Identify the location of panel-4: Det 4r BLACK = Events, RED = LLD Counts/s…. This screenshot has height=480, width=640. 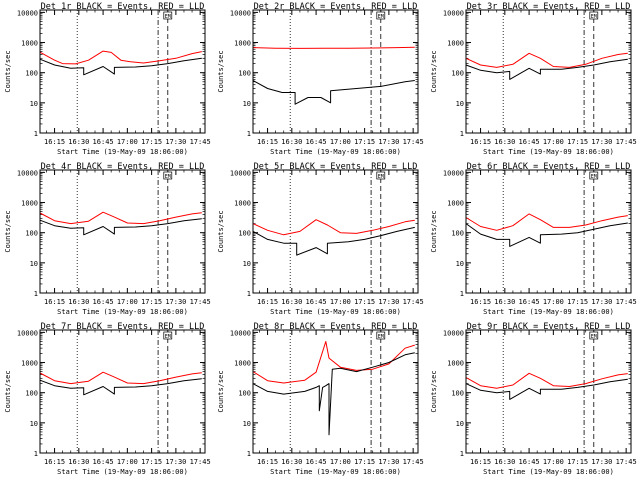
(107, 239).